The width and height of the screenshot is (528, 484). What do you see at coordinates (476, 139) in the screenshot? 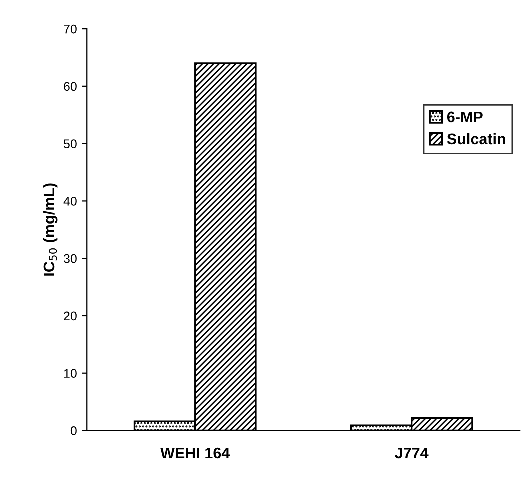
I see `legend-label: Sulcatin` at bounding box center [476, 139].